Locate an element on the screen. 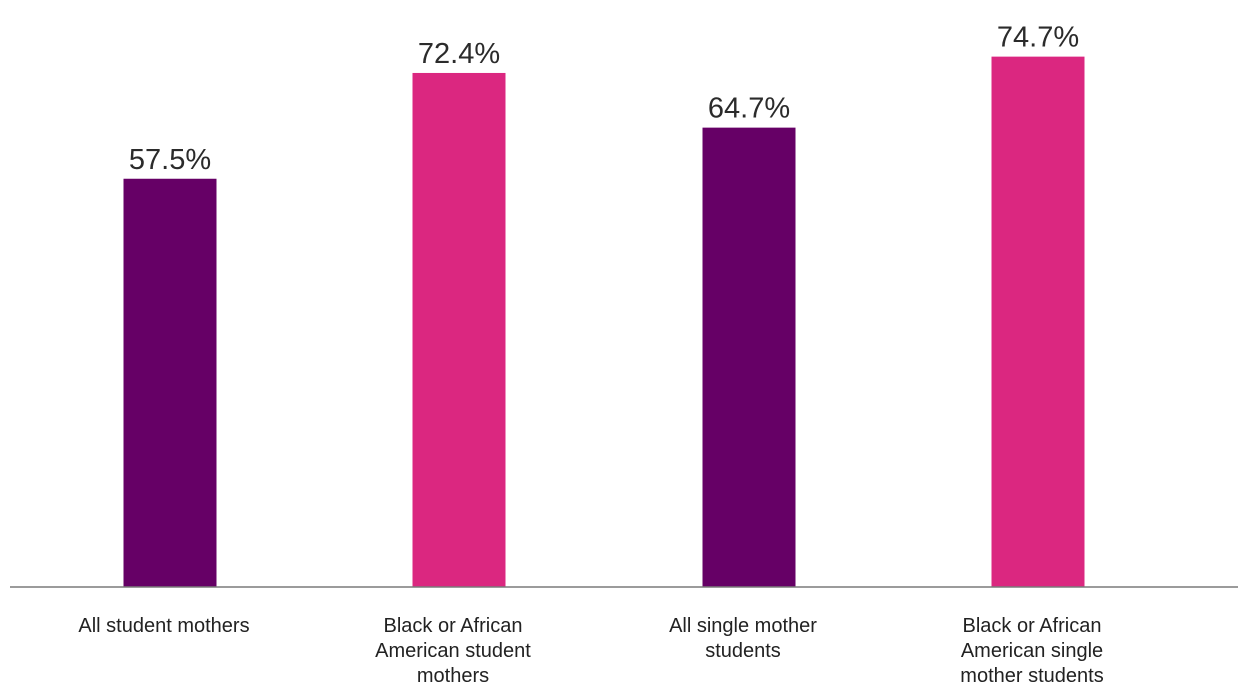 Image resolution: width=1238 pixels, height=694 pixels. category-label-line: students is located at coordinates (743, 651).